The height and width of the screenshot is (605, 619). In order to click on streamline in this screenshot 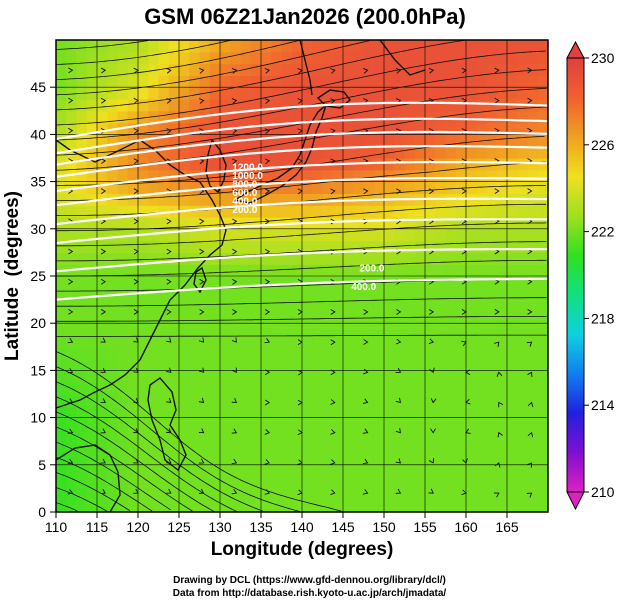, I will do `click(301, 268)`.